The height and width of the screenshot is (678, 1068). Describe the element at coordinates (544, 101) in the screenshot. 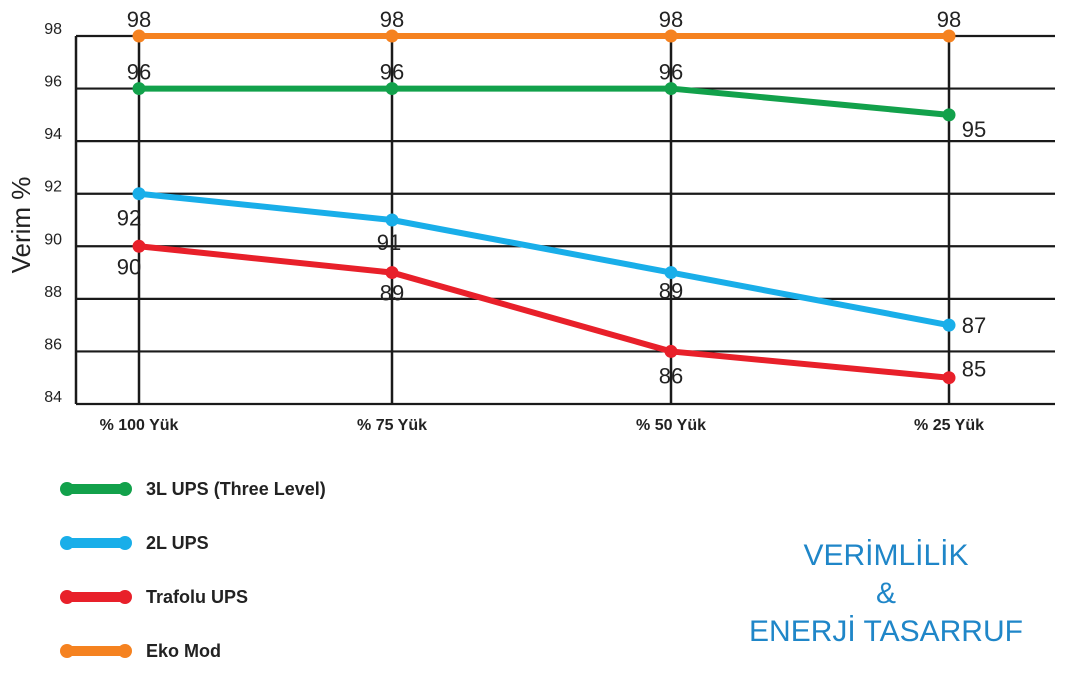

I see `series-line` at that location.